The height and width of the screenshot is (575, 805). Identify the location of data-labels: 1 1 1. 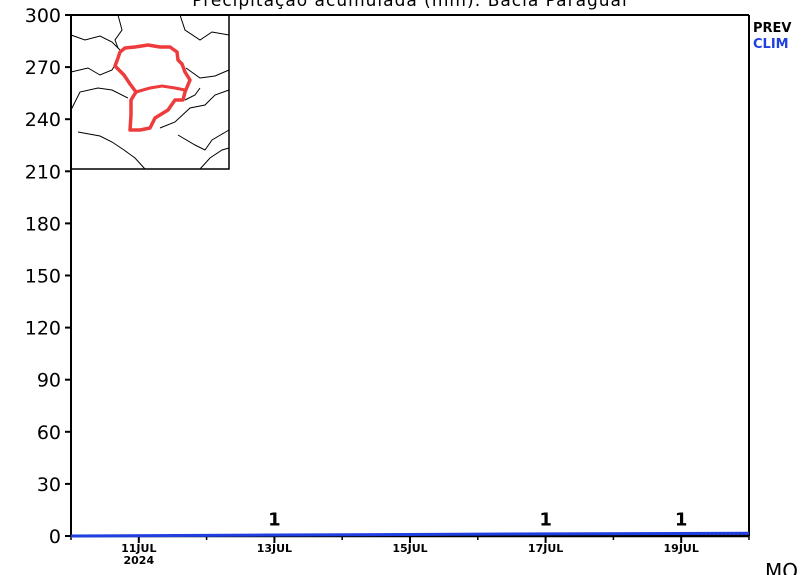
(477, 519).